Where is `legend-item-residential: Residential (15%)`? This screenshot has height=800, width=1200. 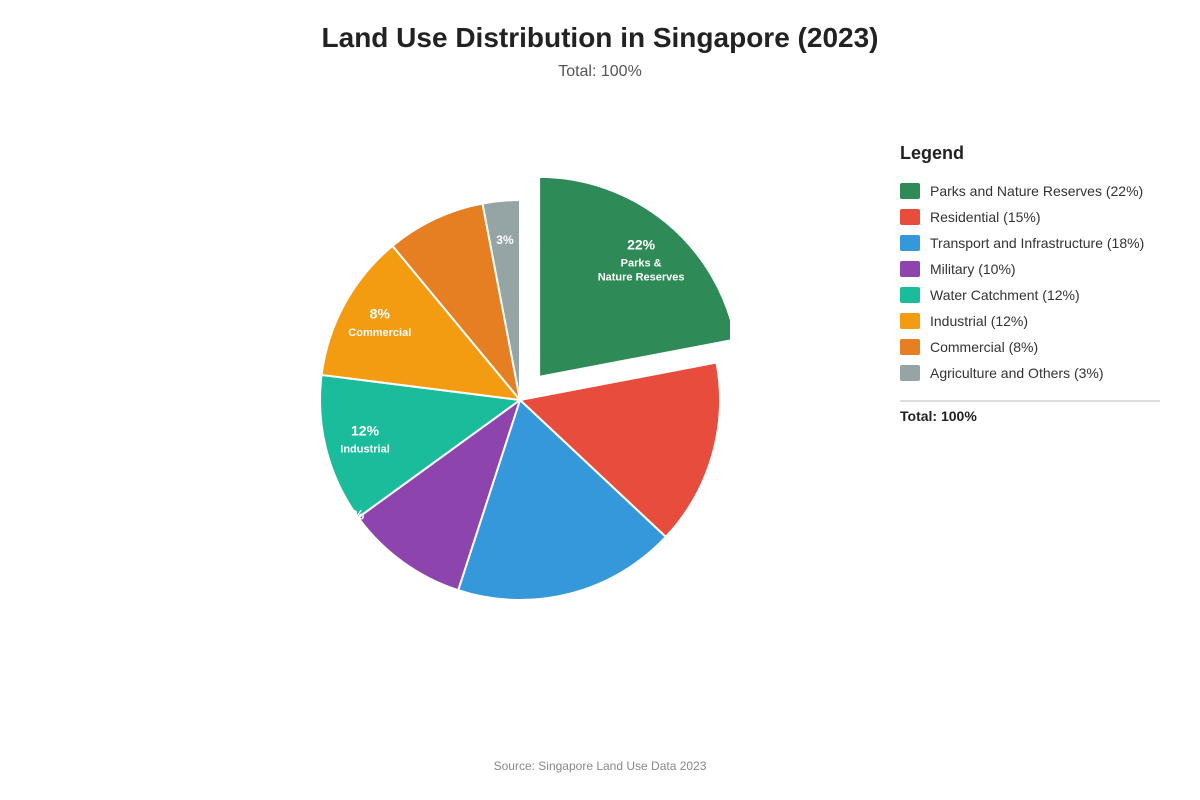 legend-item-residential: Residential (15%) is located at coordinates (1030, 217).